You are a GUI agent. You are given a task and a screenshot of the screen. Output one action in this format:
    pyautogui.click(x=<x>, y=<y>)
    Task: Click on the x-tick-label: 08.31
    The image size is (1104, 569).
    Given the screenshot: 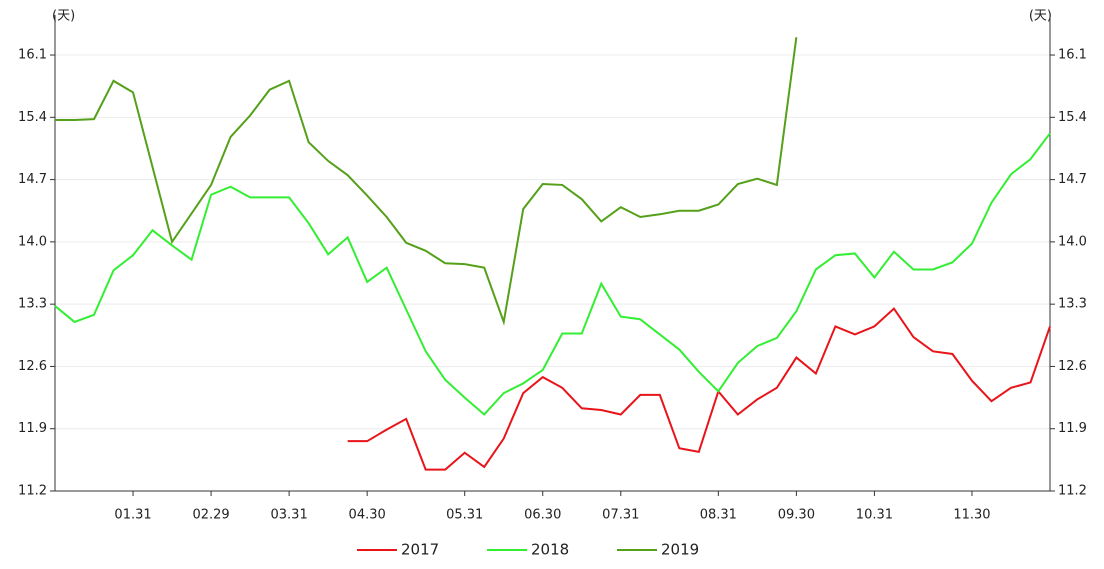 What is the action you would take?
    pyautogui.click(x=718, y=515)
    